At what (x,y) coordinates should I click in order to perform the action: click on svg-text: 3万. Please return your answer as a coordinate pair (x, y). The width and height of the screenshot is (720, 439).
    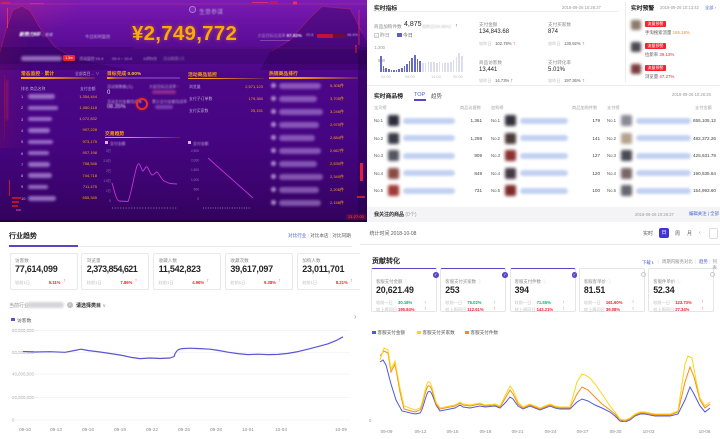
    Looking at the image, I should click on (108, 151).